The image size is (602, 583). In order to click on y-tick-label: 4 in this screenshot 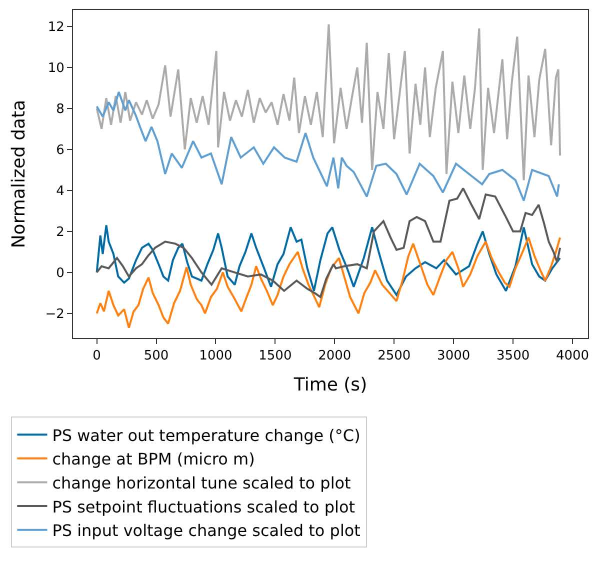, I will do `click(60, 191)`.